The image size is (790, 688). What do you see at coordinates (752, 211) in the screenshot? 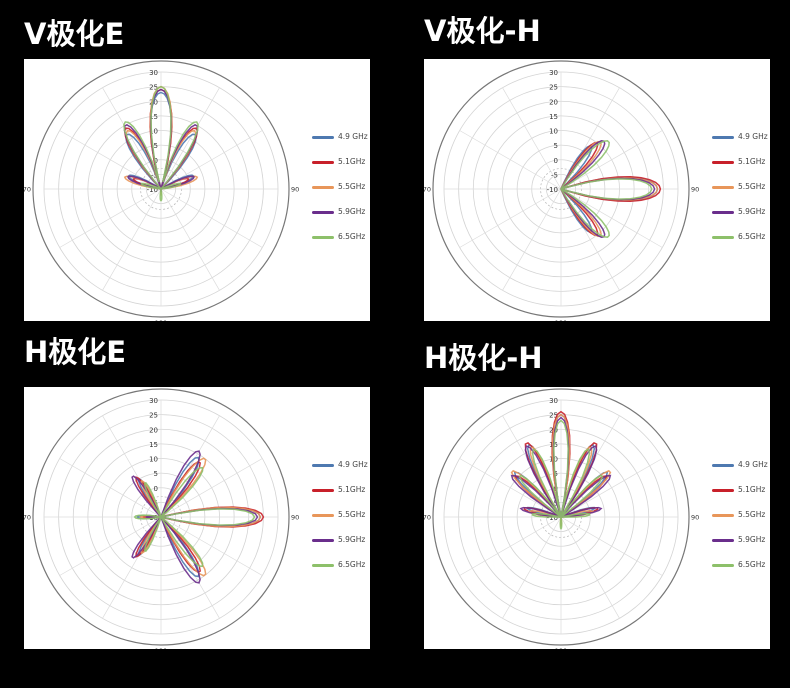
I see `legend-label: 5.9GHz` at bounding box center [752, 211].